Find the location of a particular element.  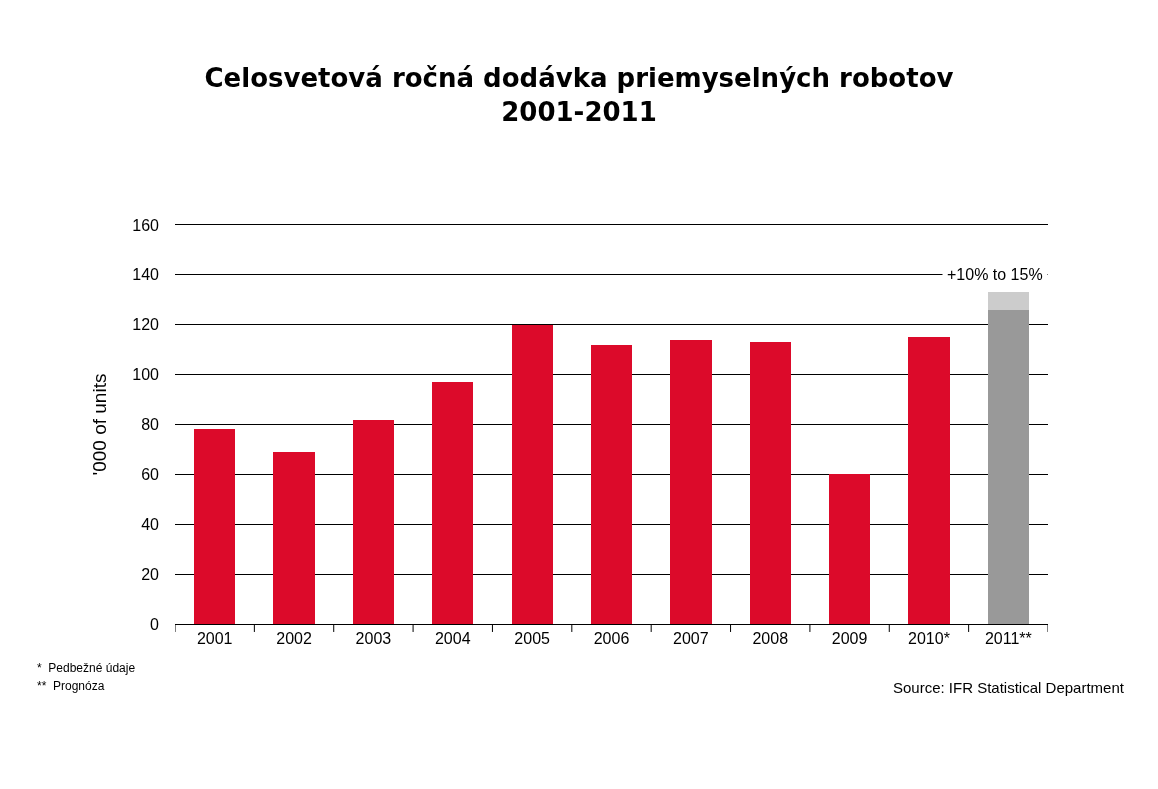

x-tick-label: 2003 is located at coordinates (373, 639).